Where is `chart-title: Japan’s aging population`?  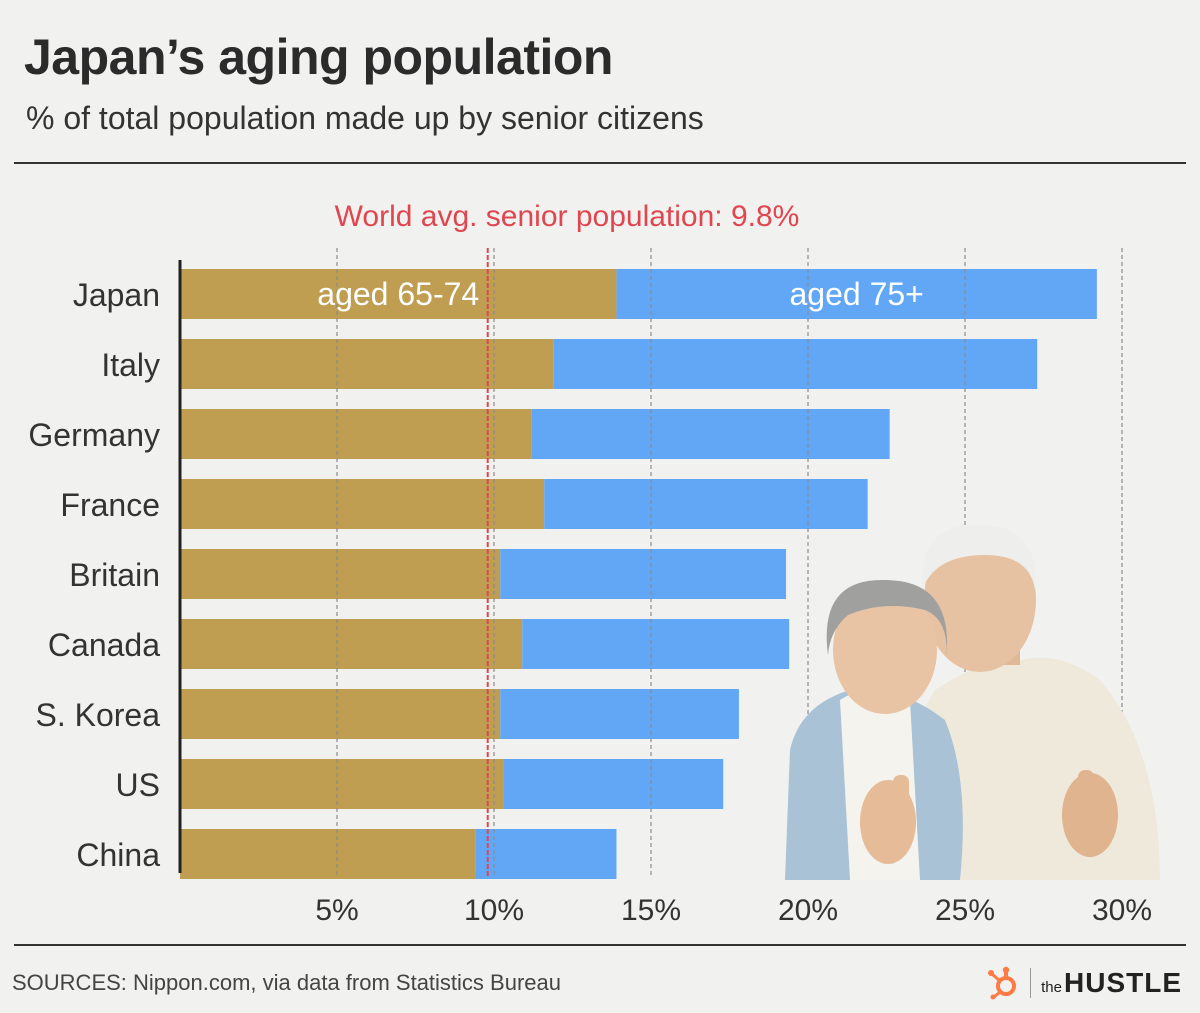
chart-title: Japan’s aging population is located at coordinates (318, 57).